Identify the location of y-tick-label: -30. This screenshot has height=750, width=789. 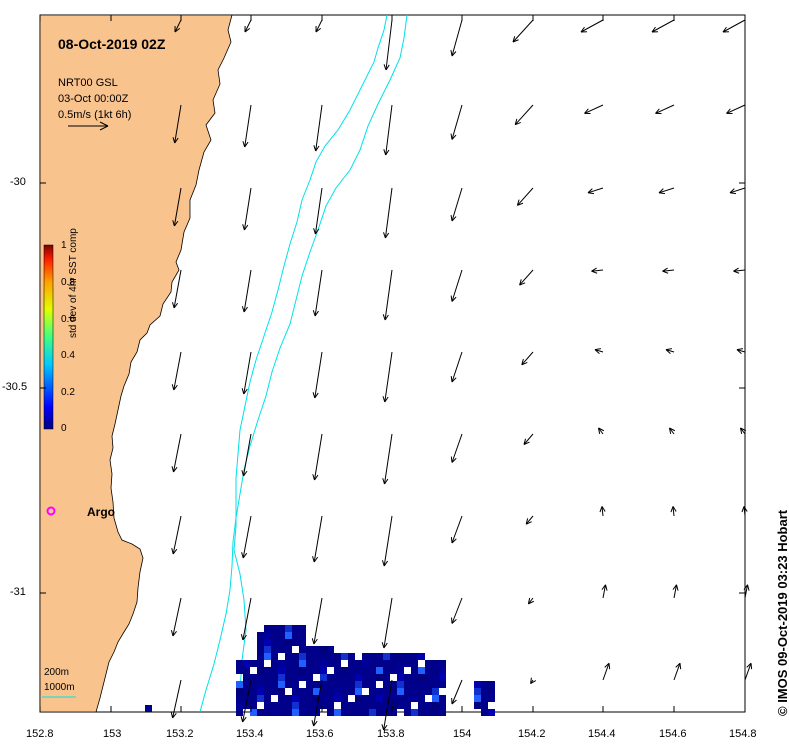
(18, 182).